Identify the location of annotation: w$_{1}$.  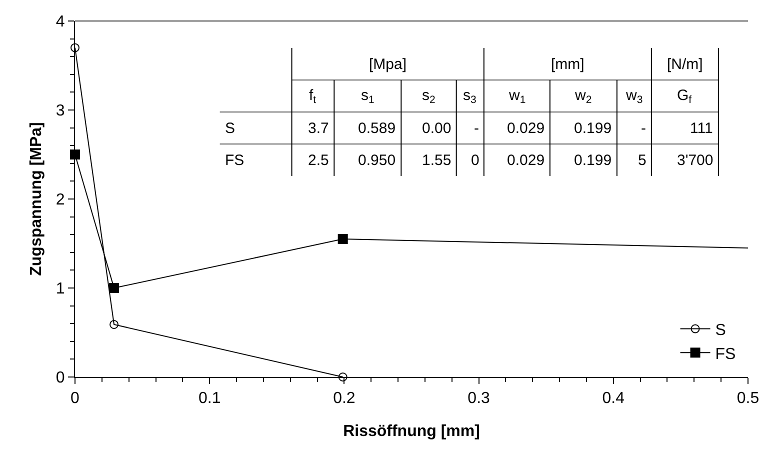
(517, 96).